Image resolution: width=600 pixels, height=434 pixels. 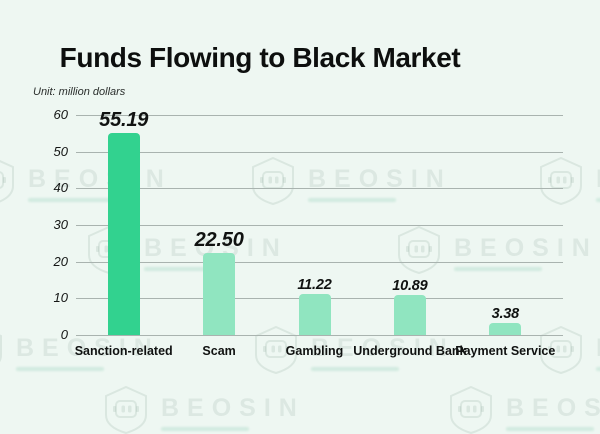 What do you see at coordinates (123, 351) in the screenshot?
I see `category-label: Sanction-related` at bounding box center [123, 351].